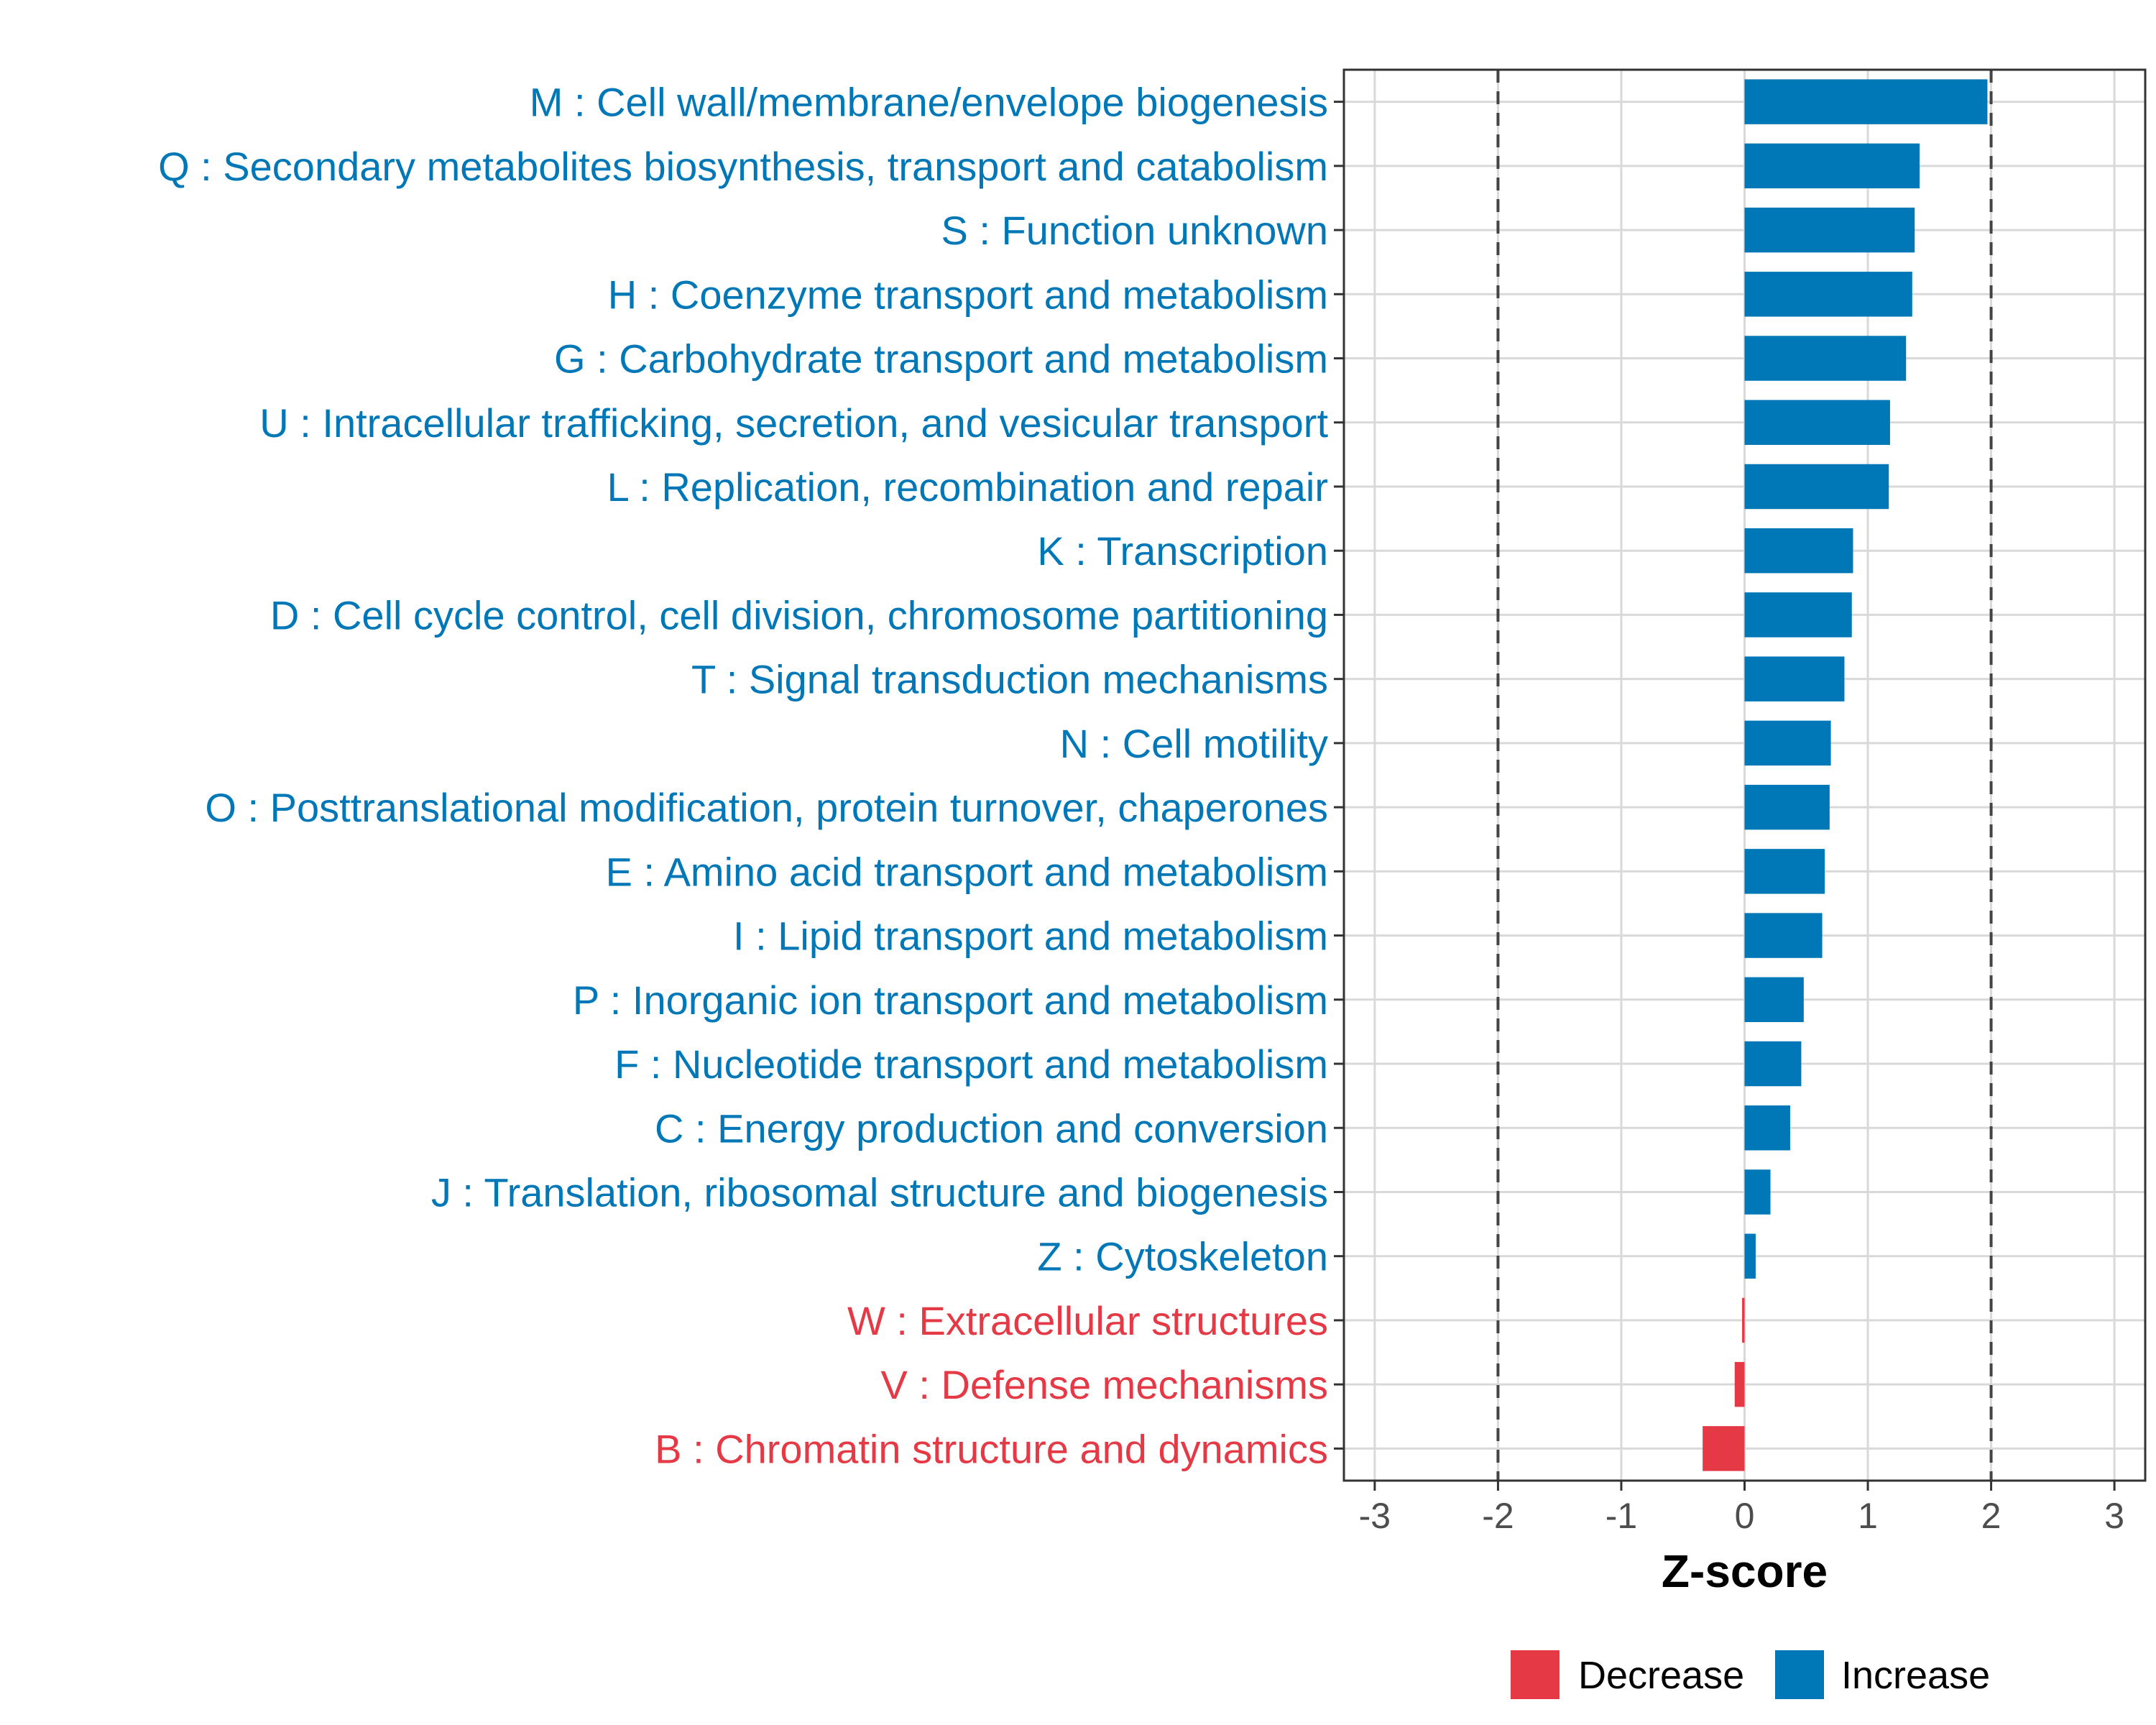 The width and height of the screenshot is (2156, 1725). I want to click on category-label: W : Extracellular structures, so click(1087, 1320).